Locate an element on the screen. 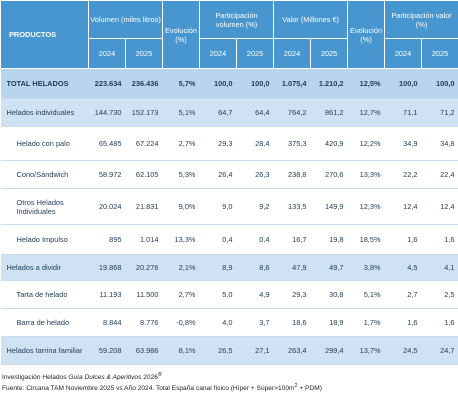  value-cell: 13,7% is located at coordinates (366, 350).